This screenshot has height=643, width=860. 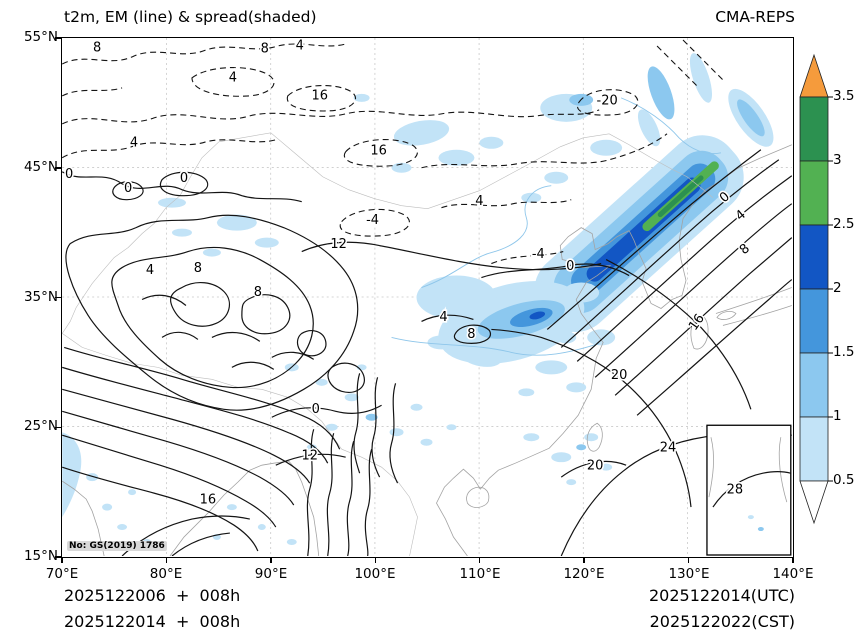 What do you see at coordinates (40, 297) in the screenshot?
I see `lat-label-35n: 35°N` at bounding box center [40, 297].